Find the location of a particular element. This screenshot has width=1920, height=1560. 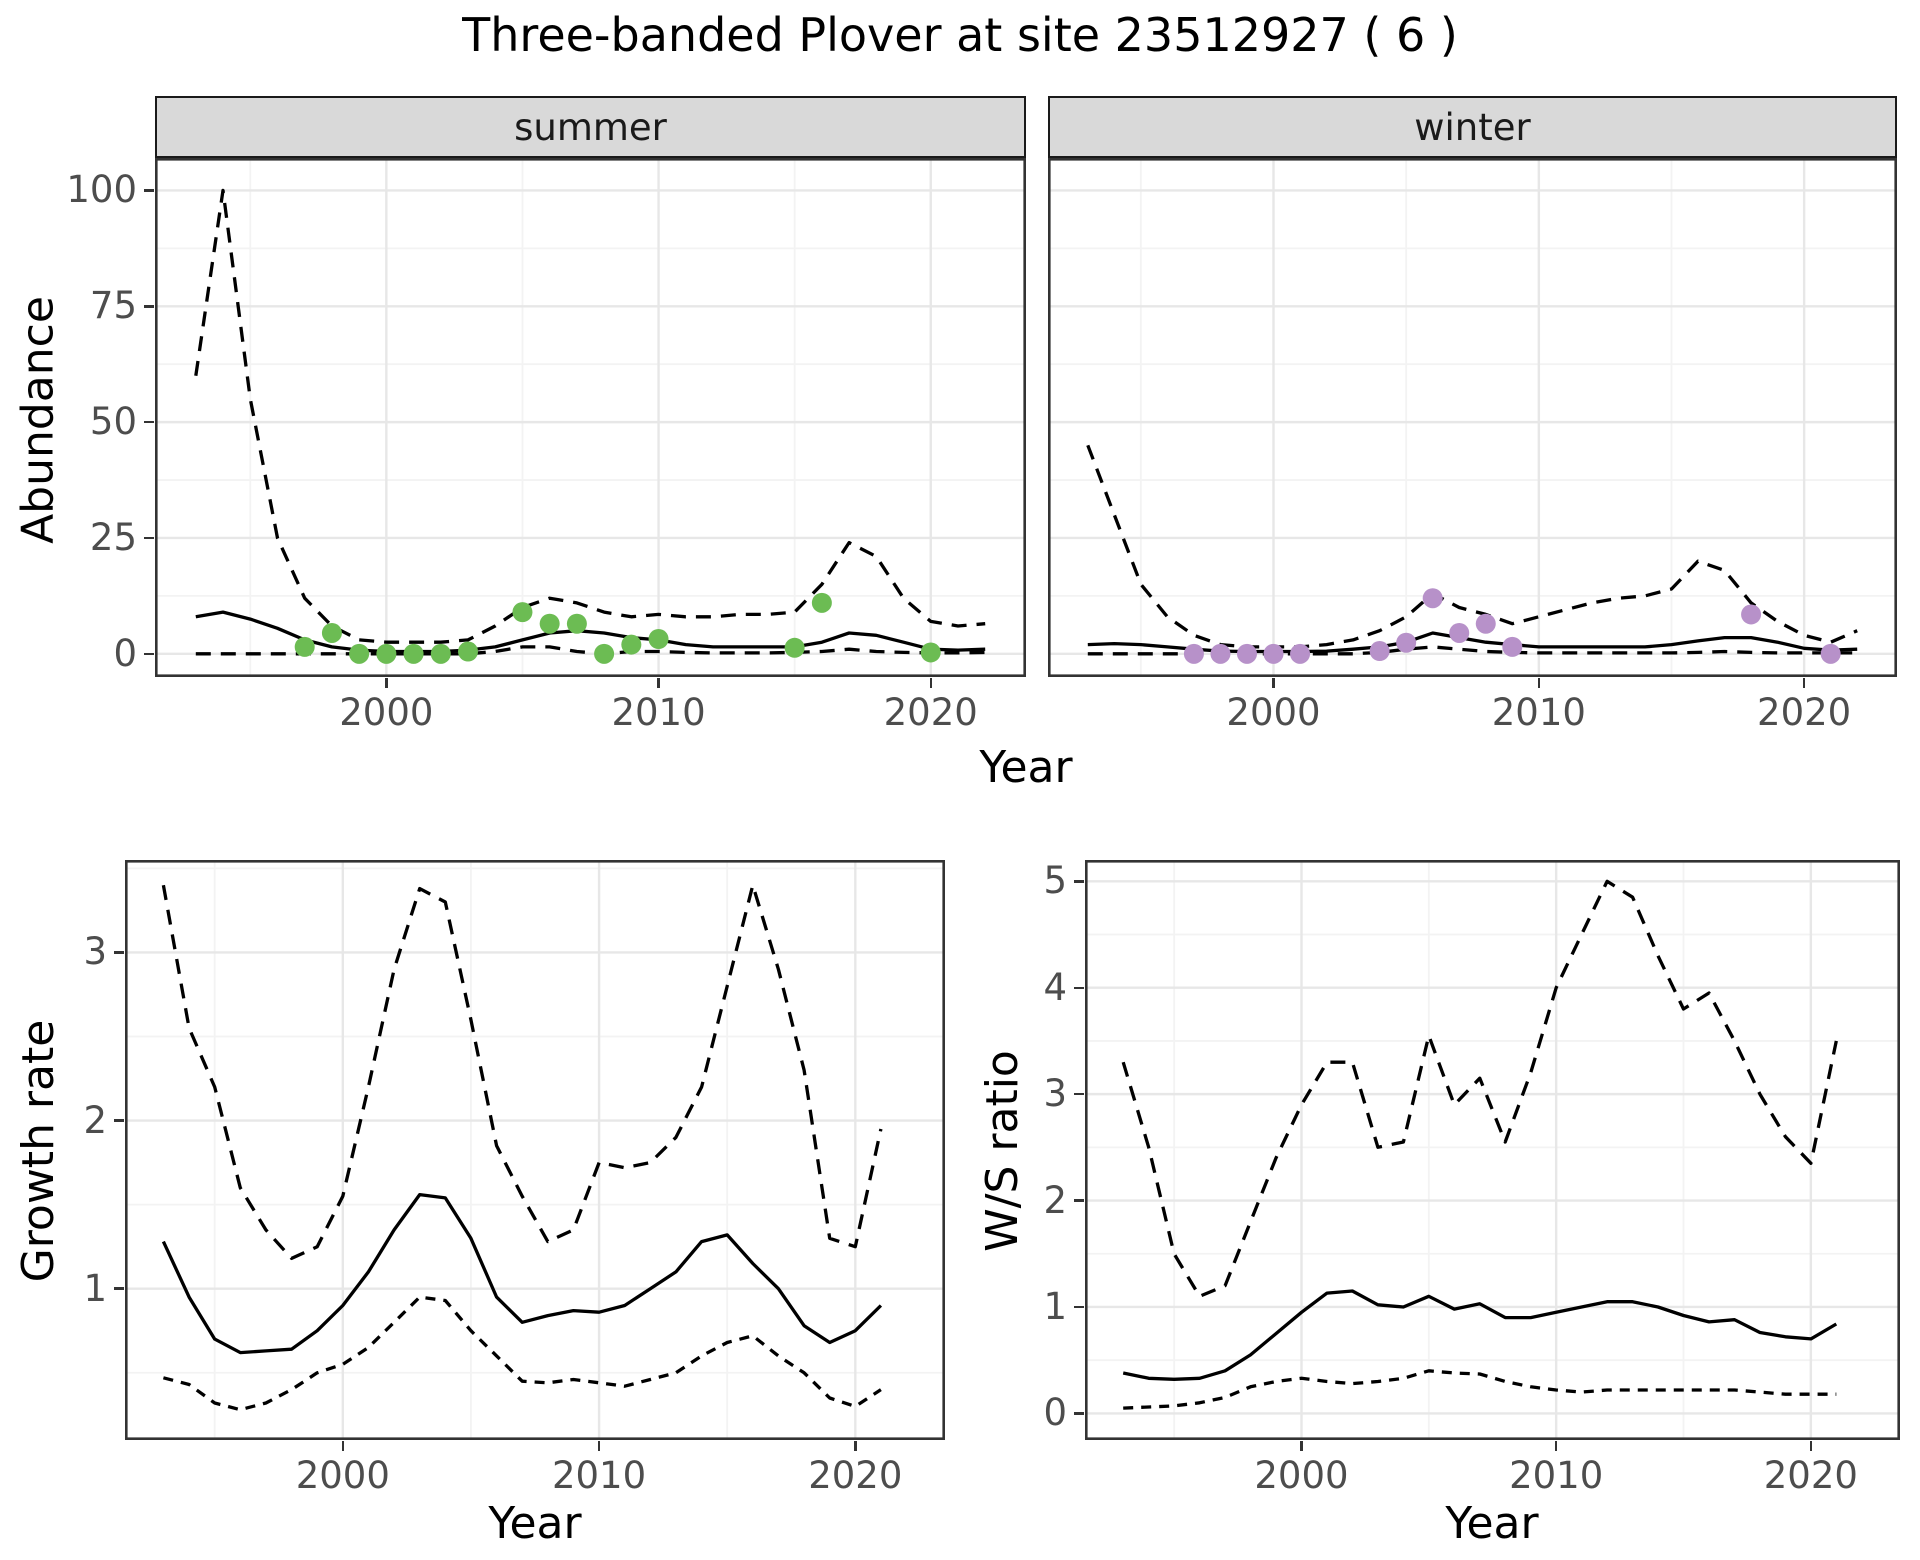

y-tick-label: 4 is located at coordinates (1055, 987).